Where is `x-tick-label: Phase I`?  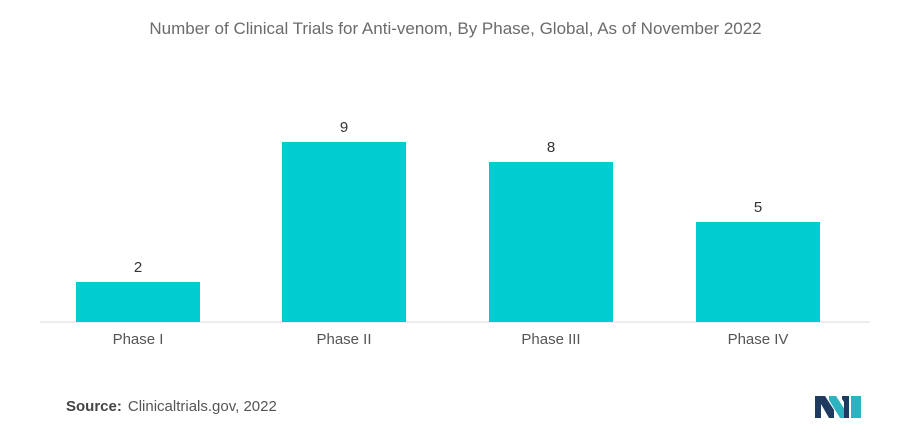 x-tick-label: Phase I is located at coordinates (138, 339).